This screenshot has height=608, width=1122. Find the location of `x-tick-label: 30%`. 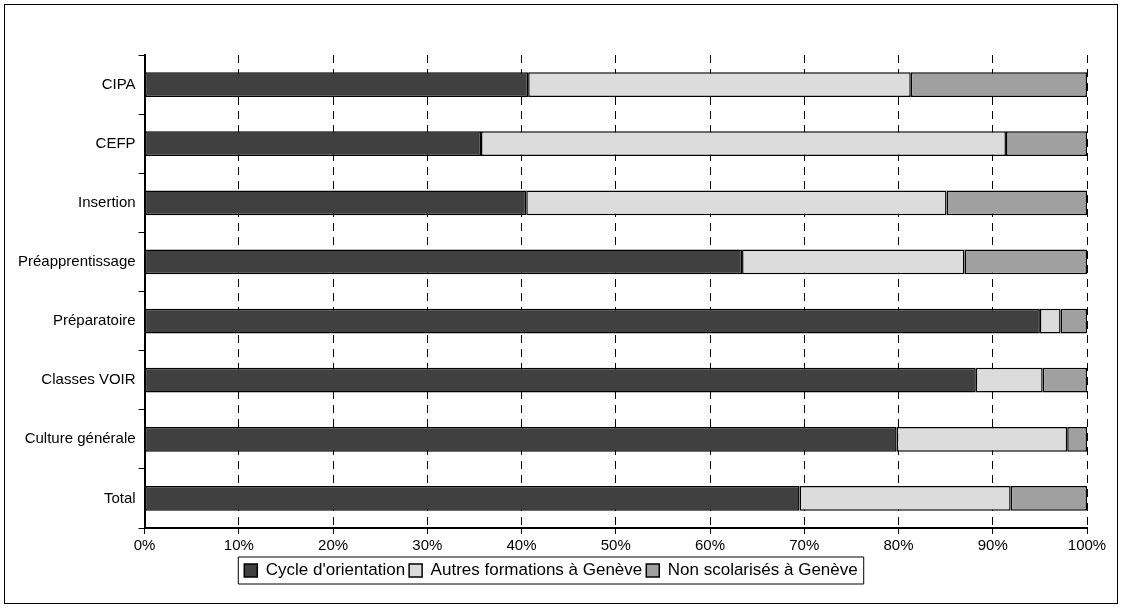

x-tick-label: 30% is located at coordinates (427, 545).